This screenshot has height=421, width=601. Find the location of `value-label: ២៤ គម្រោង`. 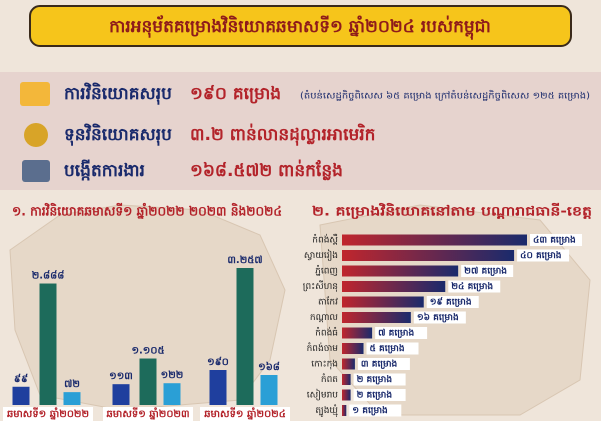

value-label: ២៤ គម្រោង is located at coordinates (472, 286).